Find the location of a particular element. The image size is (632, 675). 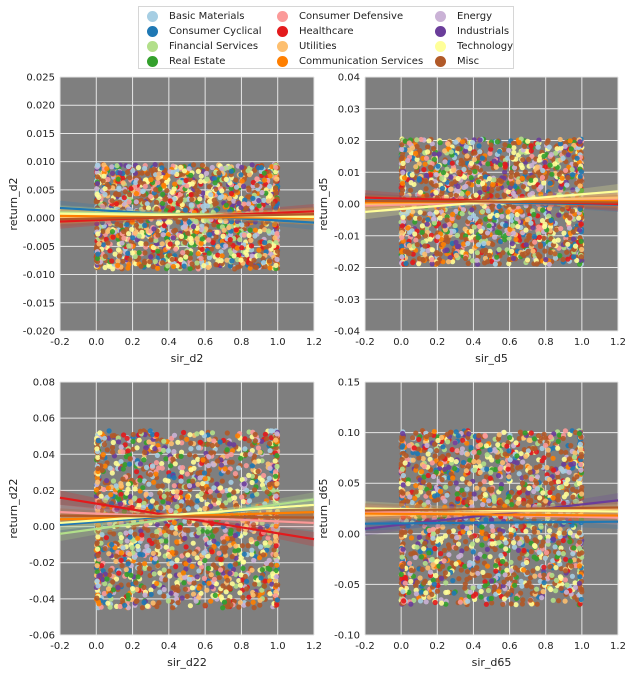

y-tick-label: -0.010 is located at coordinates (39, 275).